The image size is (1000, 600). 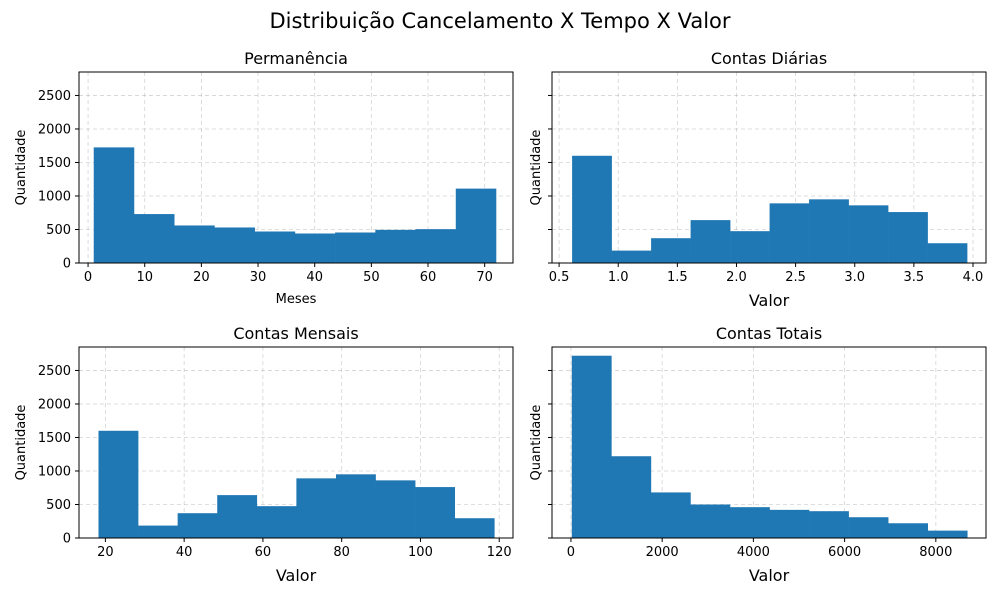 I want to click on x-tick-label: 100, so click(x=420, y=552).